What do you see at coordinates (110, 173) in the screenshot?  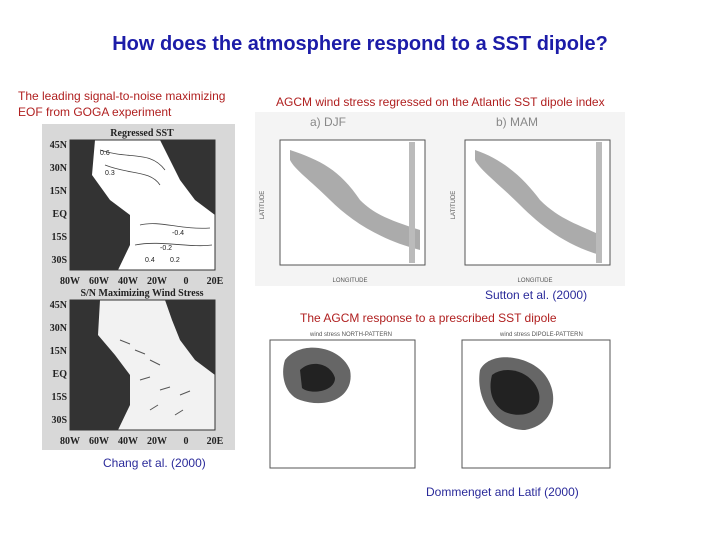 I see `contour-label: 0.3` at bounding box center [110, 173].